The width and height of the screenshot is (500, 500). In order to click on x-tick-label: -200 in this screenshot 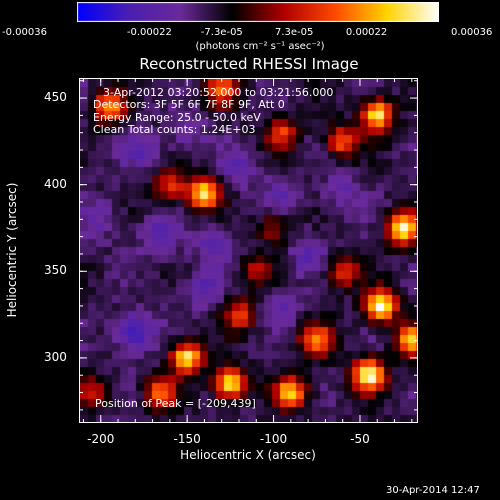, I will do `click(101, 439)`.